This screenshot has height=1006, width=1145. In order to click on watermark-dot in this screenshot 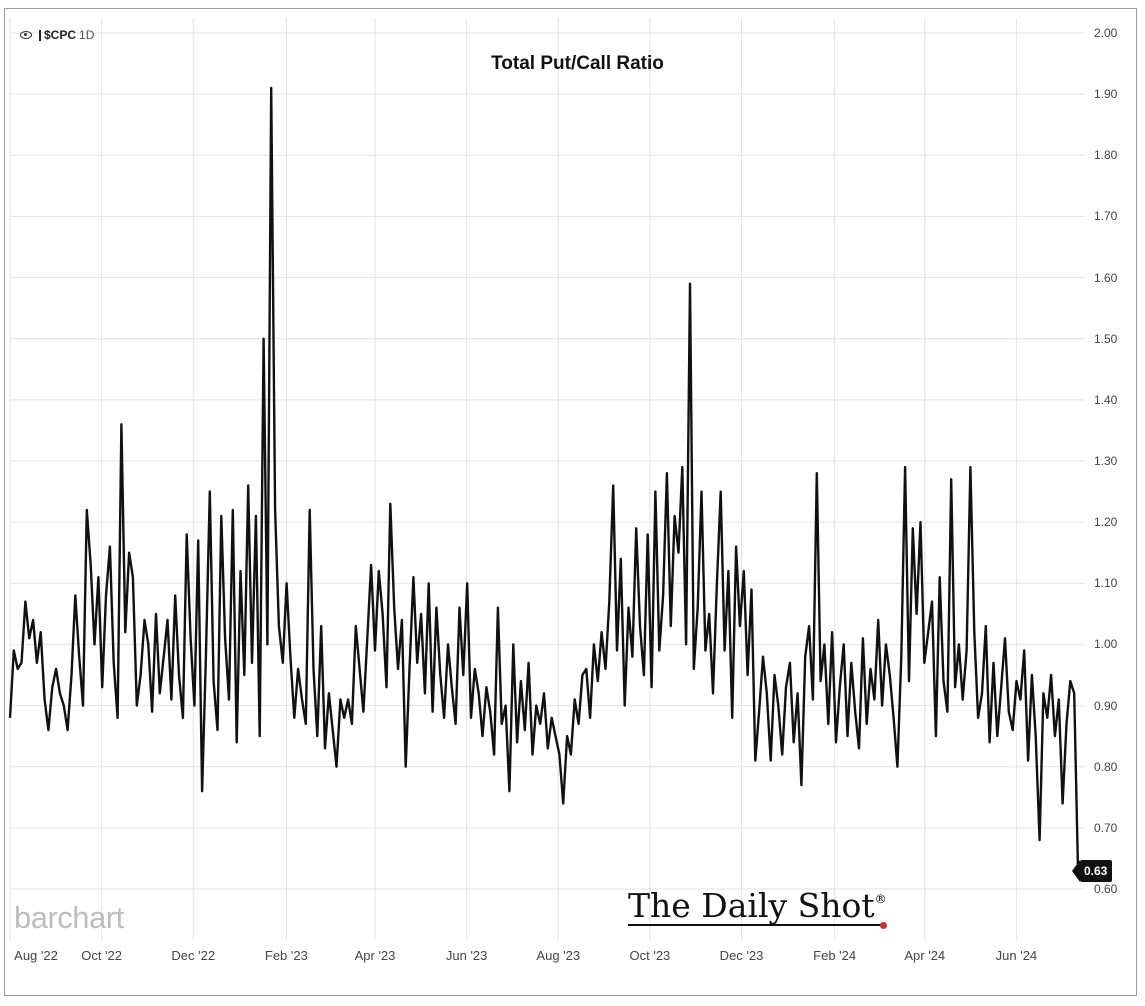, I will do `click(883, 925)`.